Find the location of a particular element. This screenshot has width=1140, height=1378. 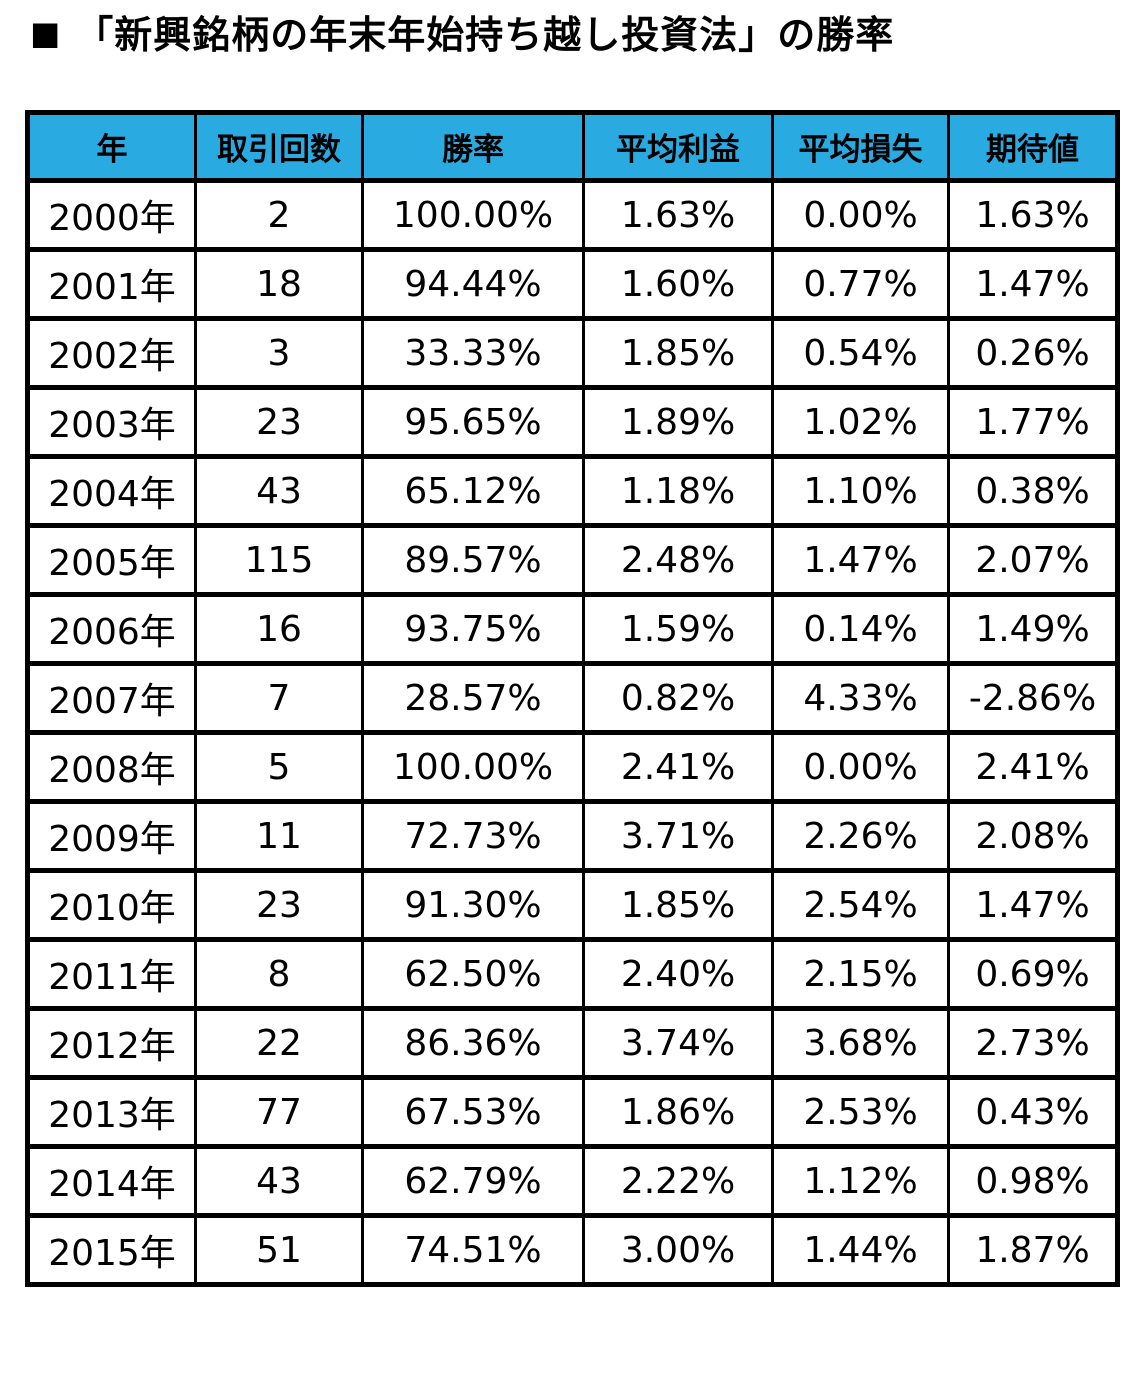

value-cell: 2 is located at coordinates (279, 215).